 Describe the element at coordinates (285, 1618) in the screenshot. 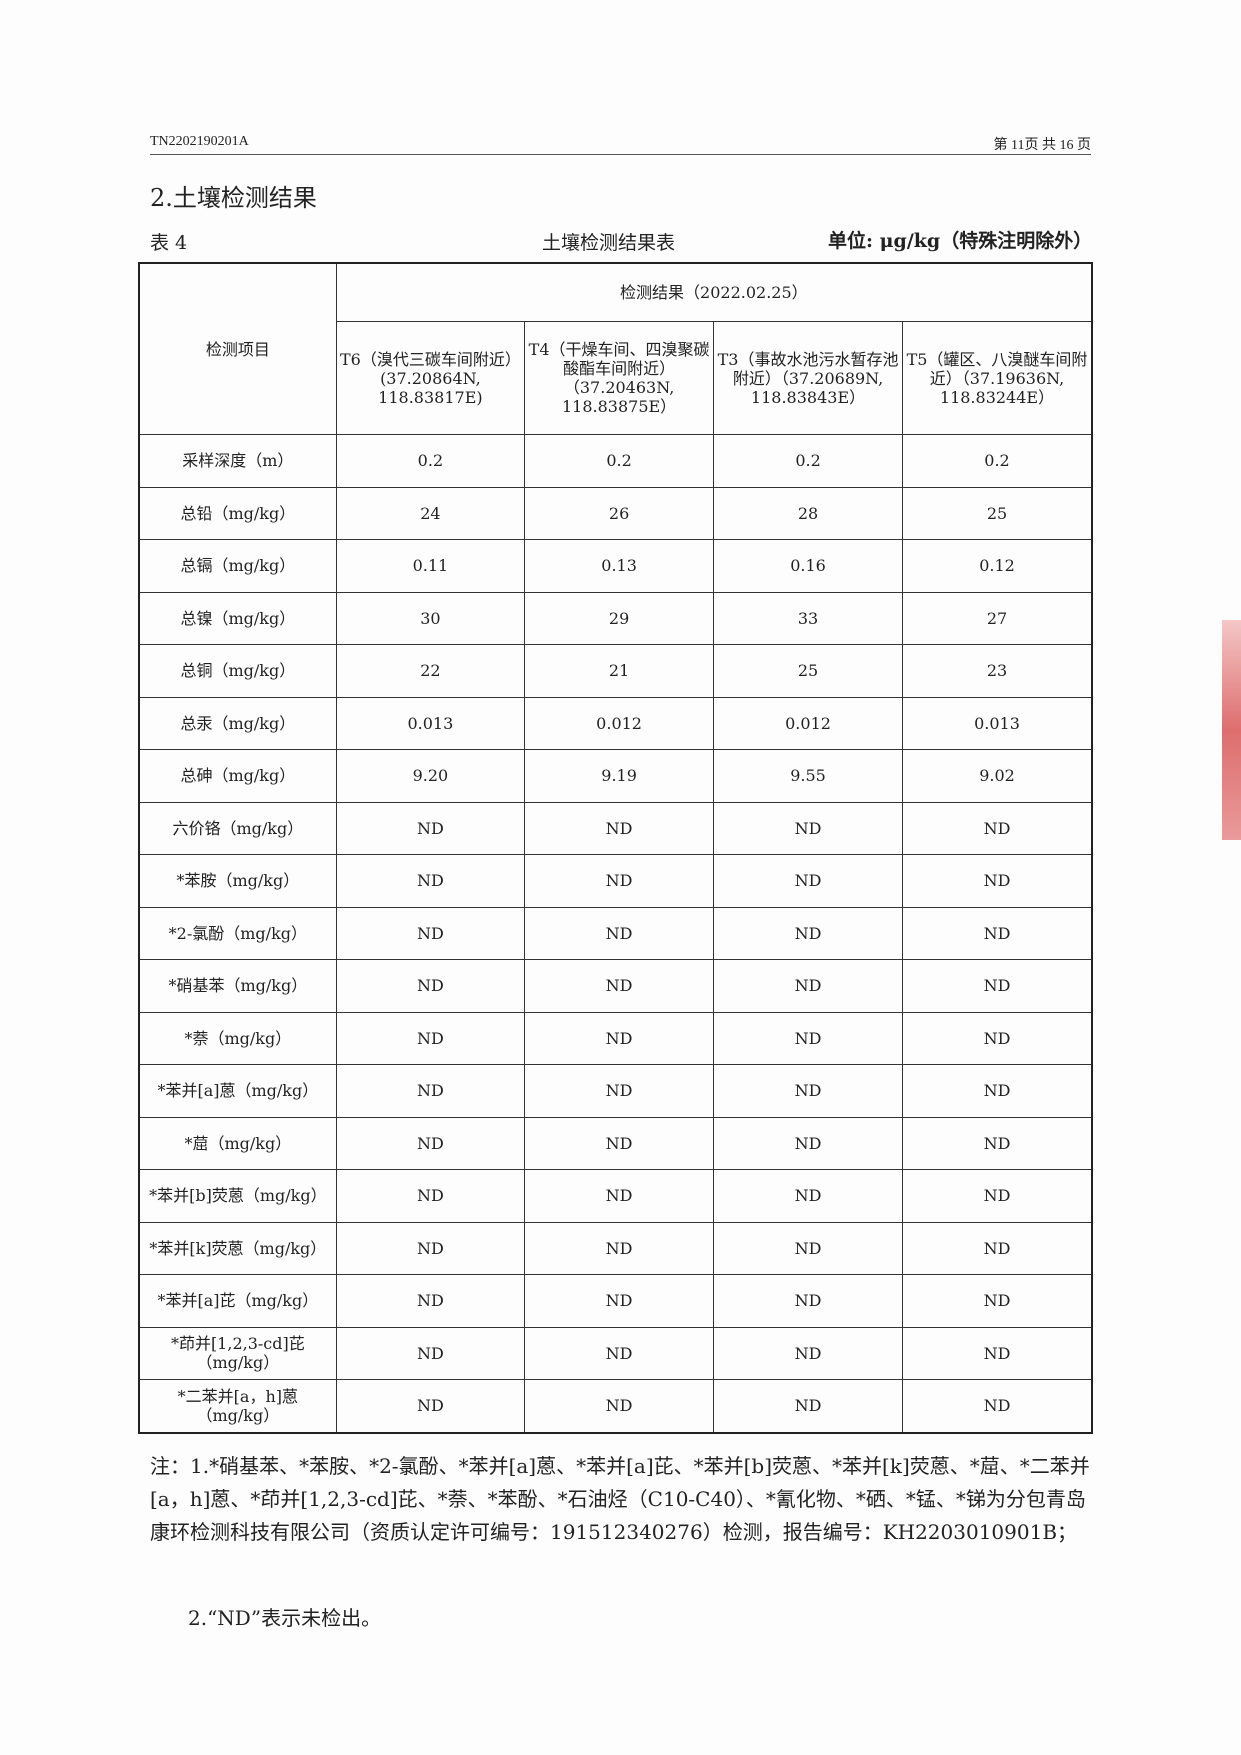

I see `note-2: 2.“ND”表示未检出。` at that location.